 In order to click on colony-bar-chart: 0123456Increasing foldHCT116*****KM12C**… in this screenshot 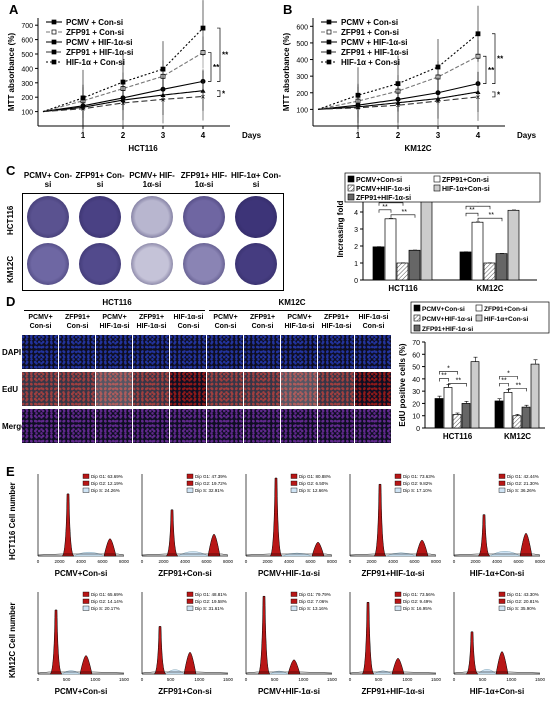, I will do `click(438, 232)`.